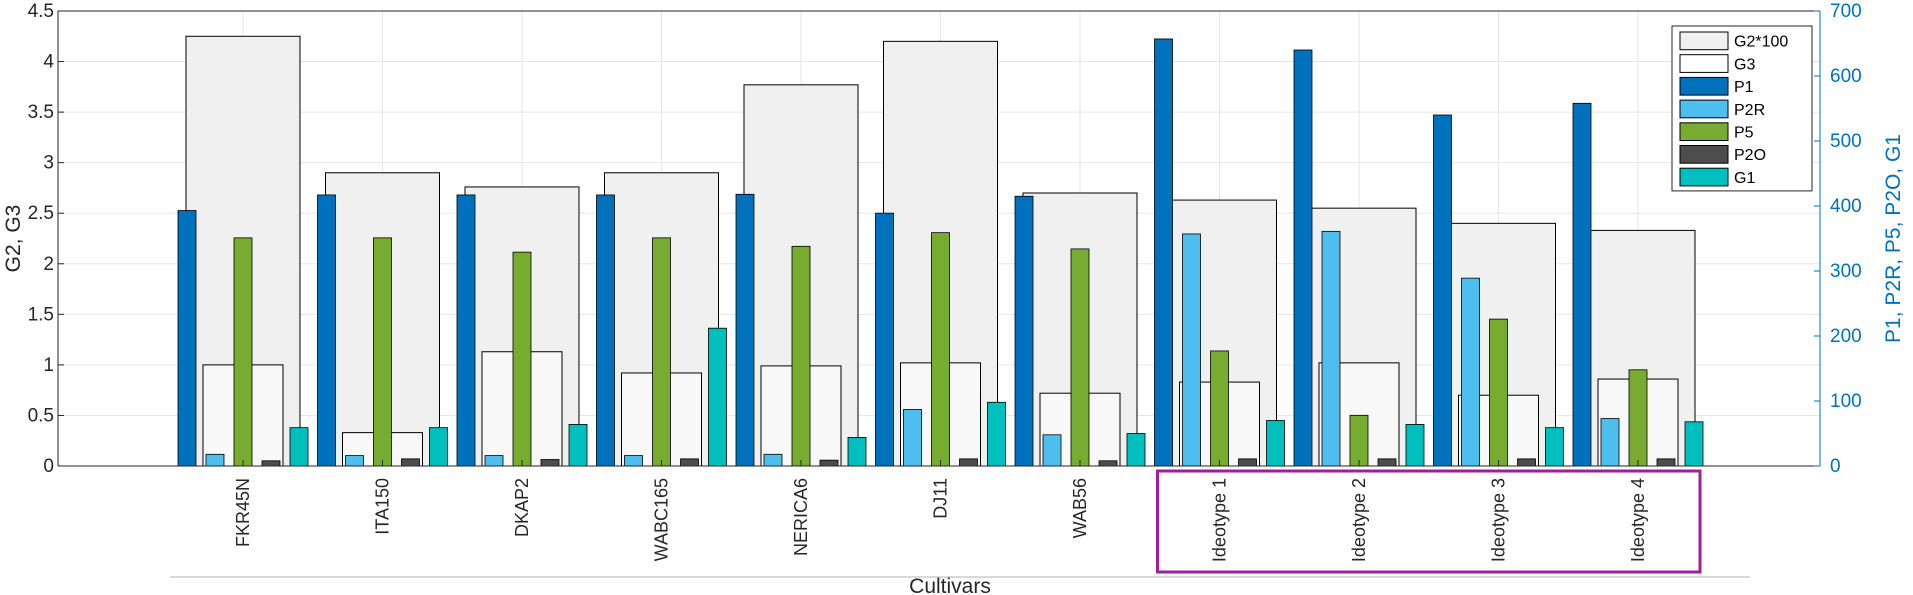  I want to click on category-label: ITA150, so click(383, 506).